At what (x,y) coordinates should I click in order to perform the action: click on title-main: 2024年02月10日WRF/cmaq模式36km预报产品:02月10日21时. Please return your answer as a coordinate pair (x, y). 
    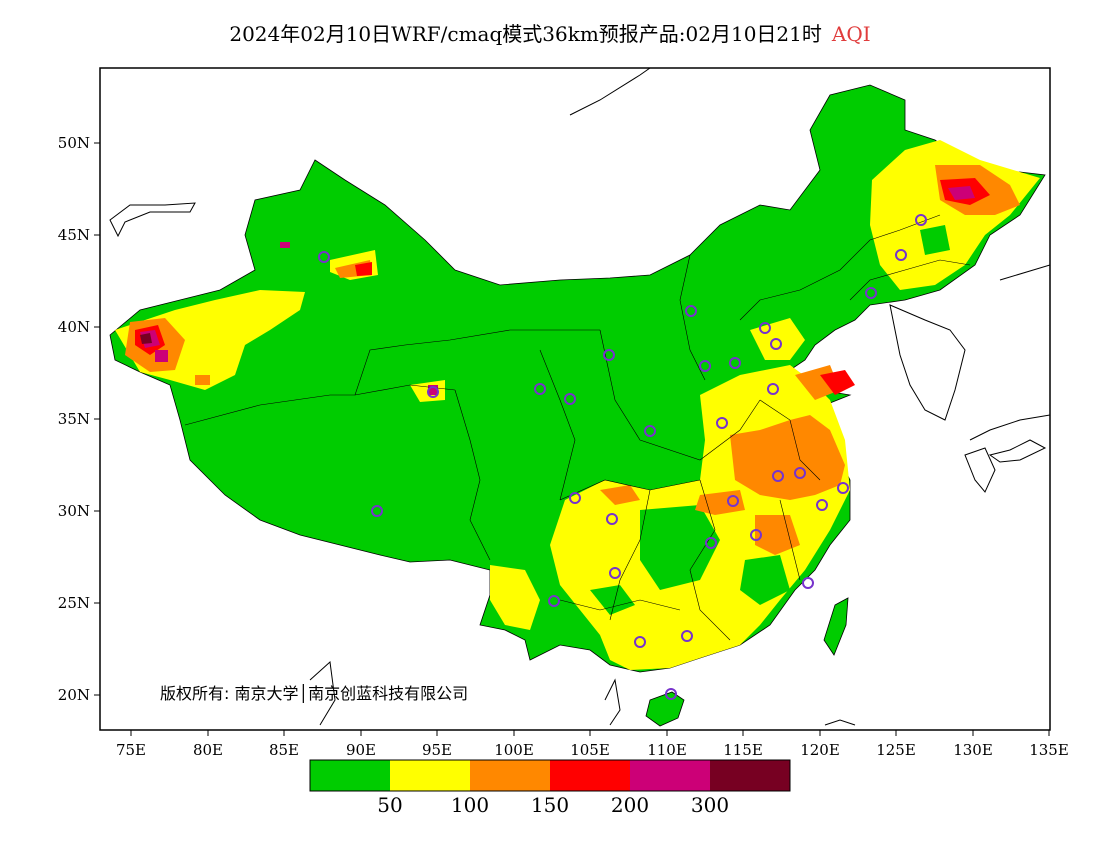
    Looking at the image, I should click on (525, 34).